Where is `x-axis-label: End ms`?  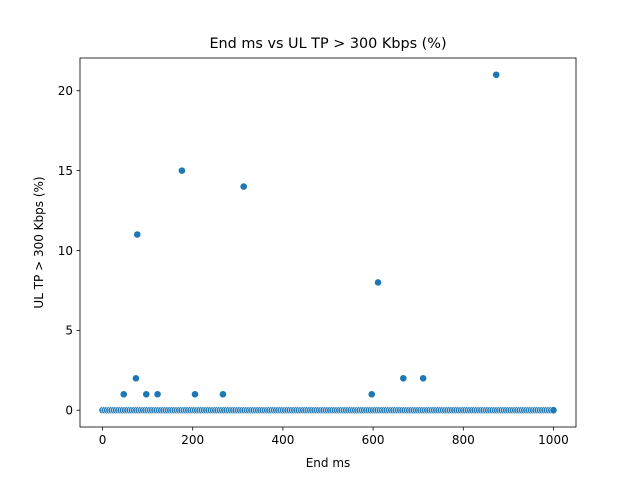
x-axis-label: End ms is located at coordinates (328, 463).